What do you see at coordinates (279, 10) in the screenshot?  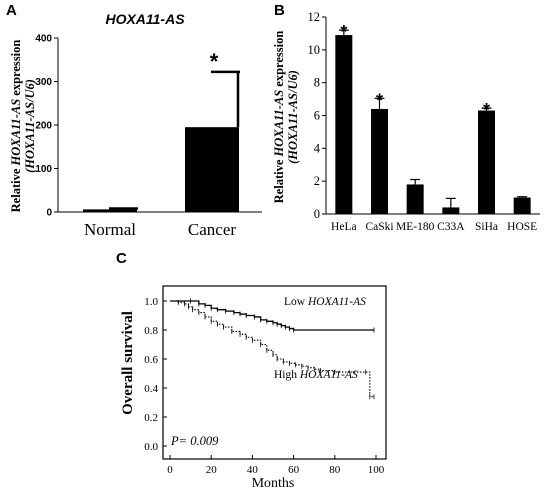 I see `panel-b-letter: B` at bounding box center [279, 10].